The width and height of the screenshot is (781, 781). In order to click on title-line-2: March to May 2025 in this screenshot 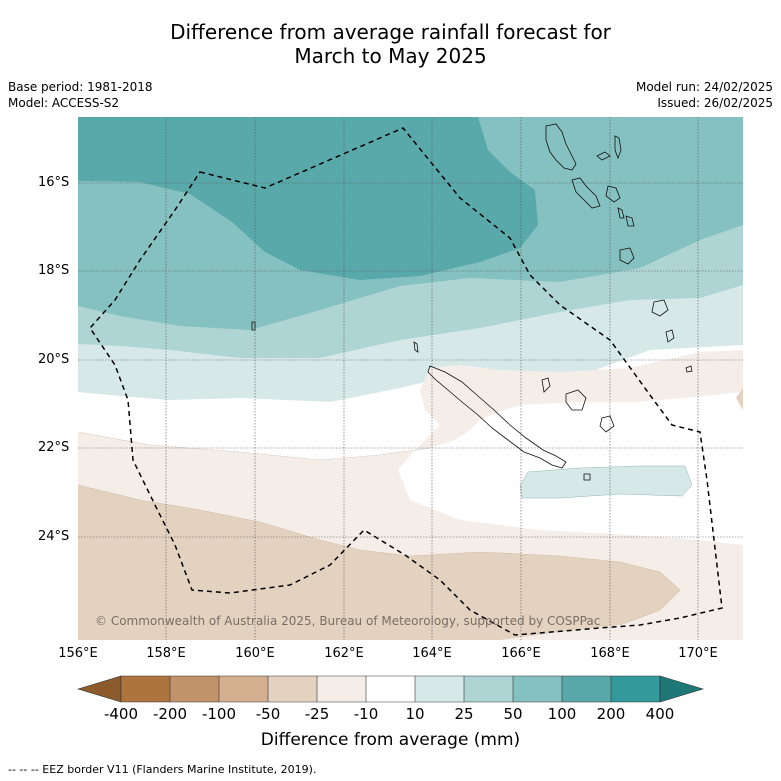, I will do `click(390, 56)`.